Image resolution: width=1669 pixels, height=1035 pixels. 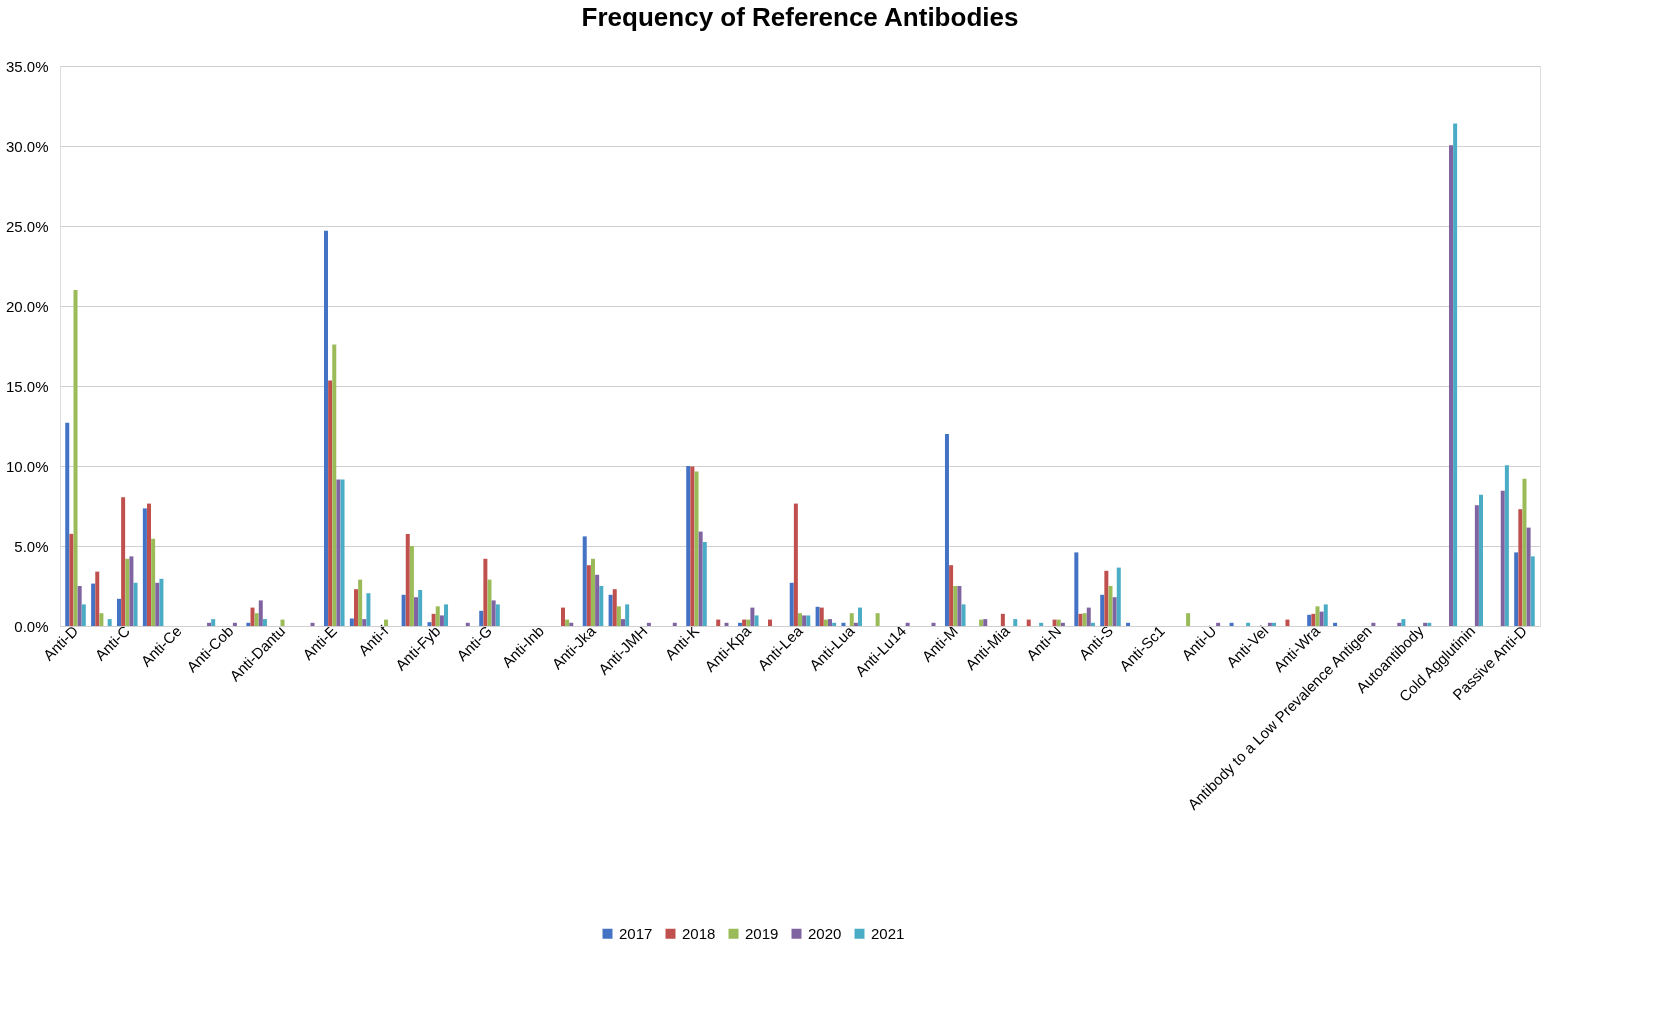 What do you see at coordinates (636, 933) in the screenshot?
I see `legend-label: 2017` at bounding box center [636, 933].